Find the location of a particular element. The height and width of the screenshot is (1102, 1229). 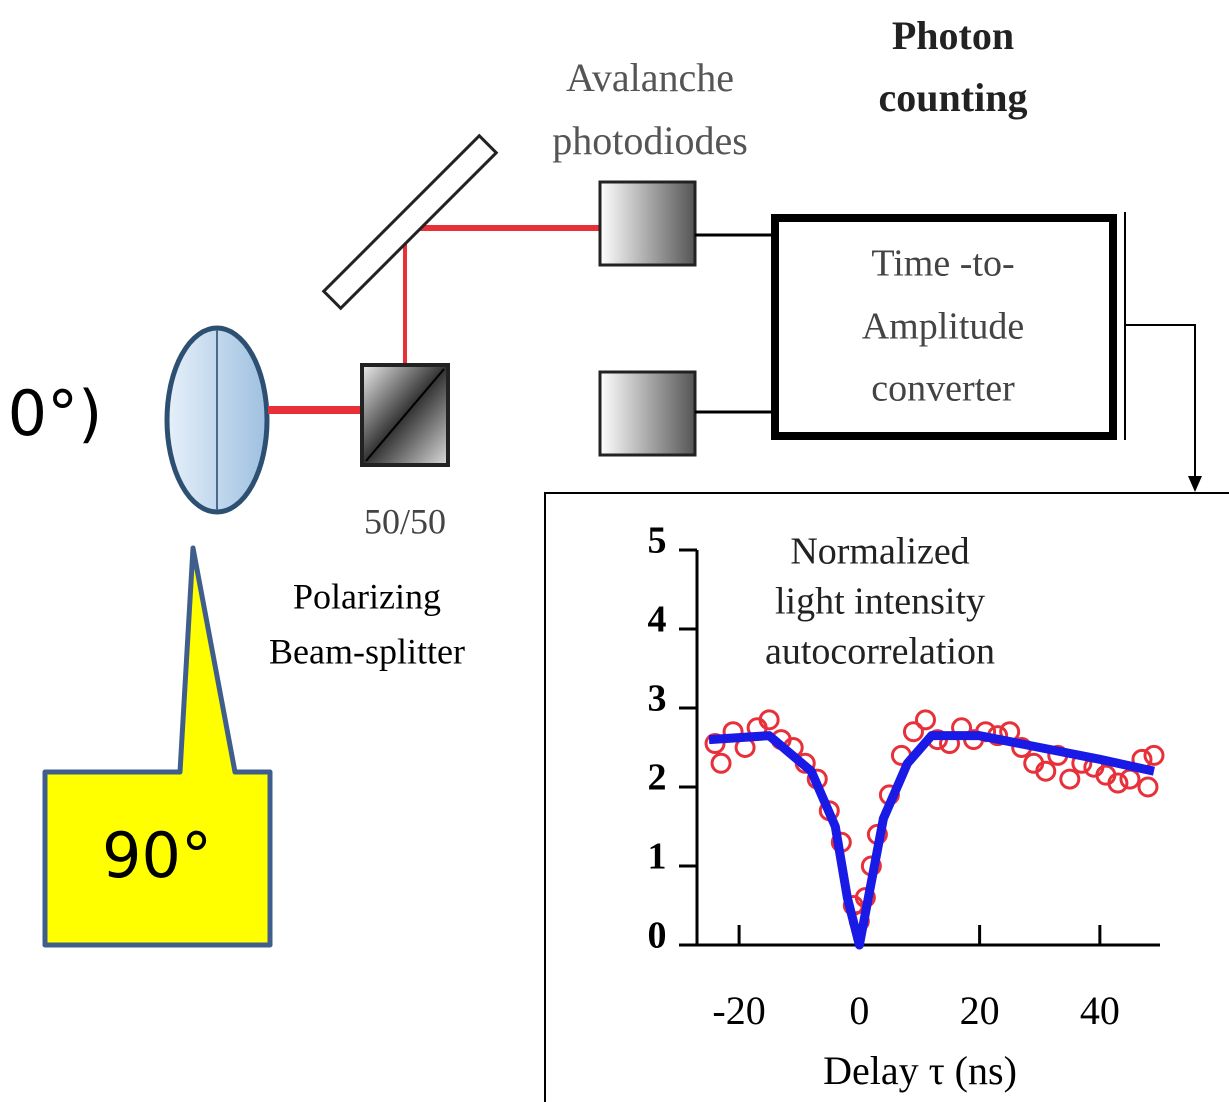

splitter-label: Beam-splitter is located at coordinates (367, 651).